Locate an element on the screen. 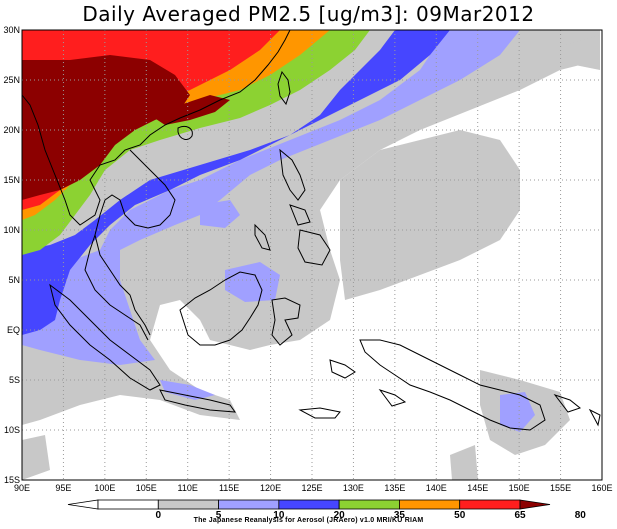 The width and height of the screenshot is (617, 529). pm25-field-gray-sw-blob is located at coordinates (36, 457).